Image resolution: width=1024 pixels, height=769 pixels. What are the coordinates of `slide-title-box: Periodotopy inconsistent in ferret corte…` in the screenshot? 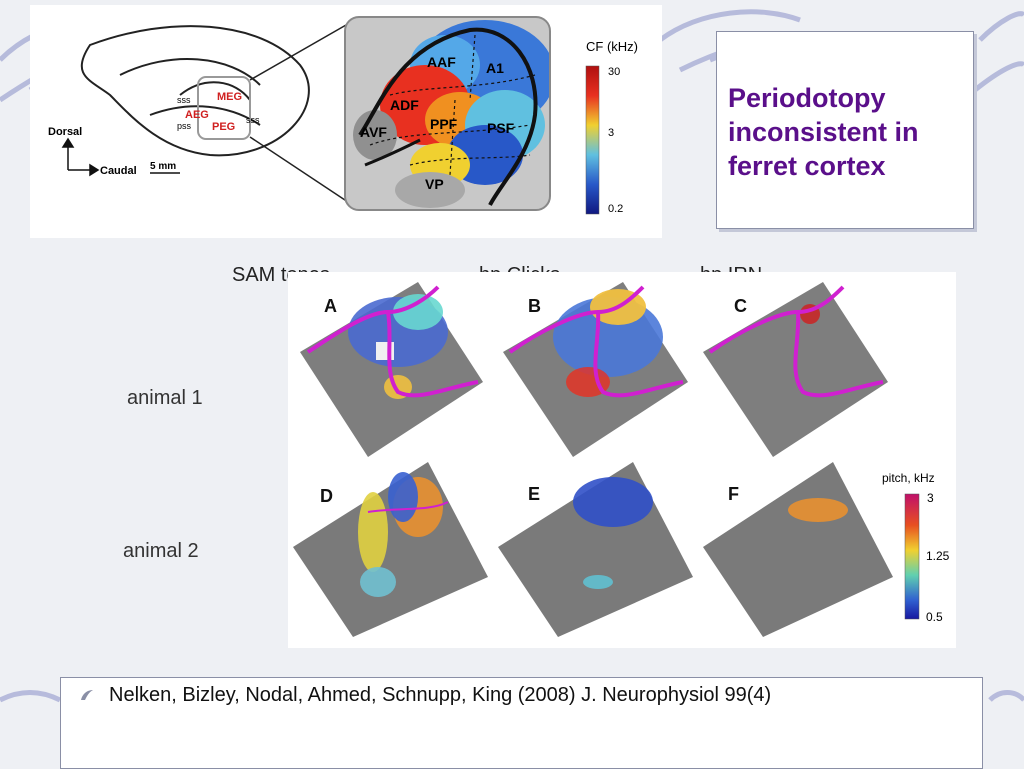 It's located at (845, 130).